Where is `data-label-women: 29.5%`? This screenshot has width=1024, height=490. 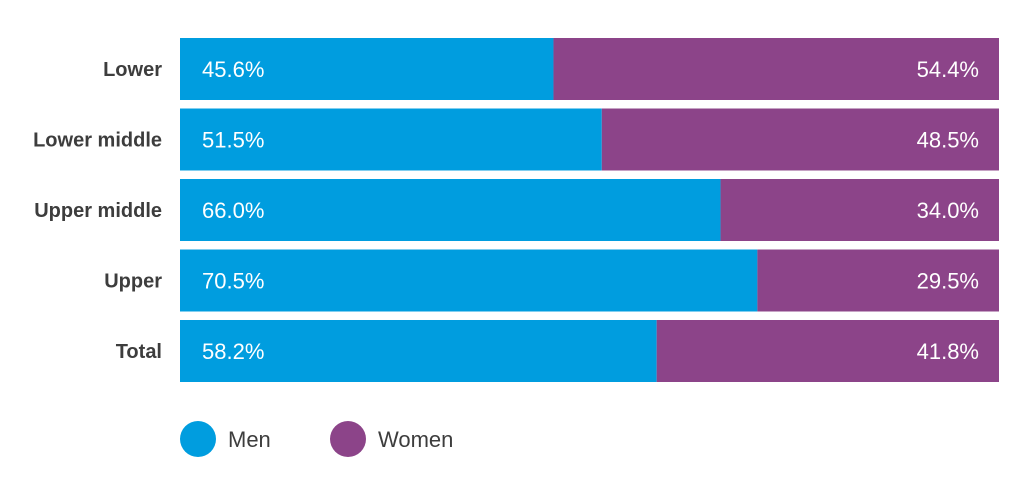
data-label-women: 29.5% is located at coordinates (948, 281).